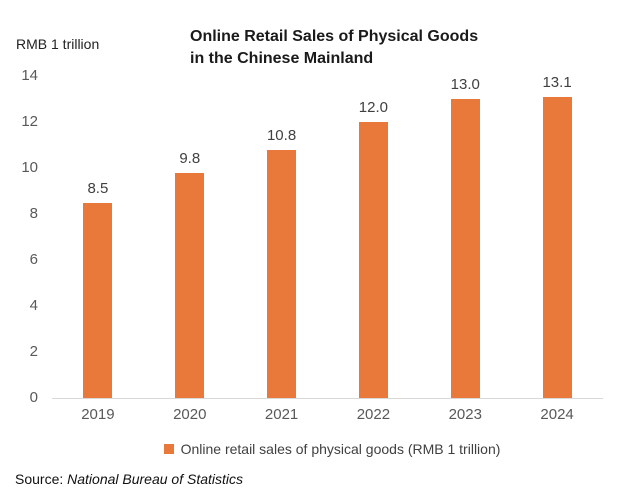 The image size is (621, 501). What do you see at coordinates (327, 398) in the screenshot?
I see `x-axis-line` at bounding box center [327, 398].